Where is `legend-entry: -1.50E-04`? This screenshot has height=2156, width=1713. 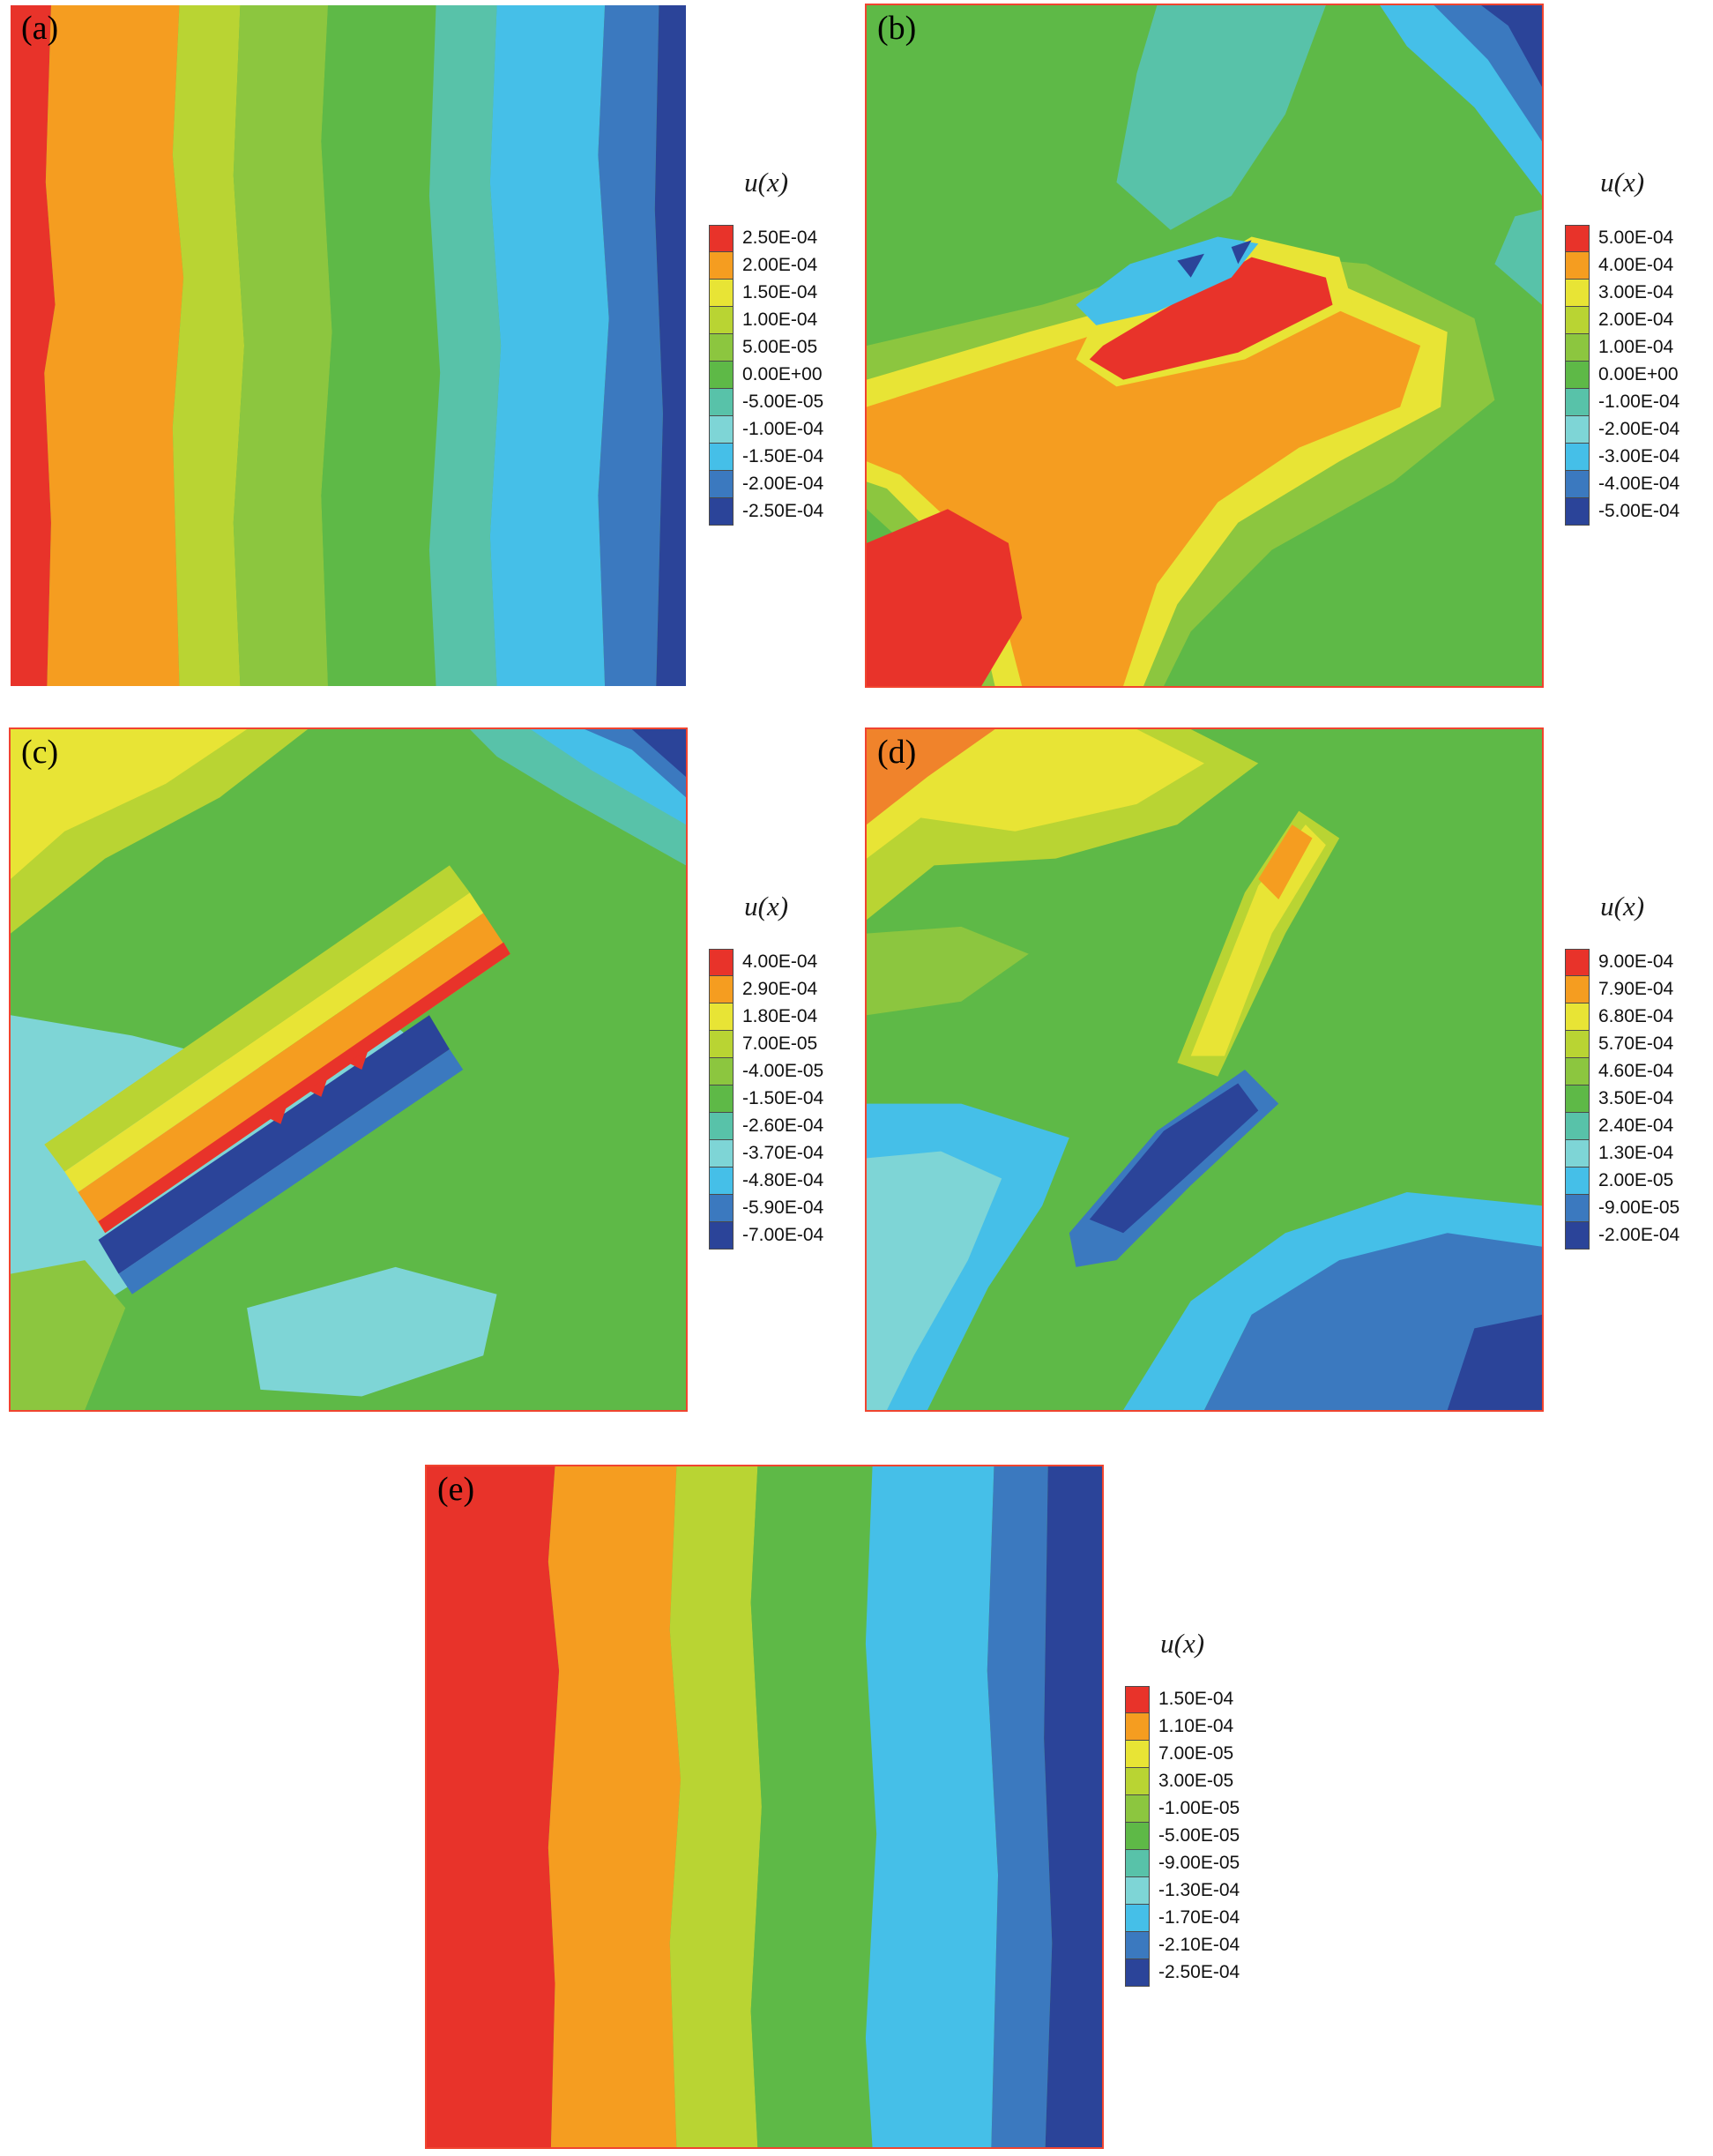 legend-entry: -1.50E-04 is located at coordinates (766, 1099).